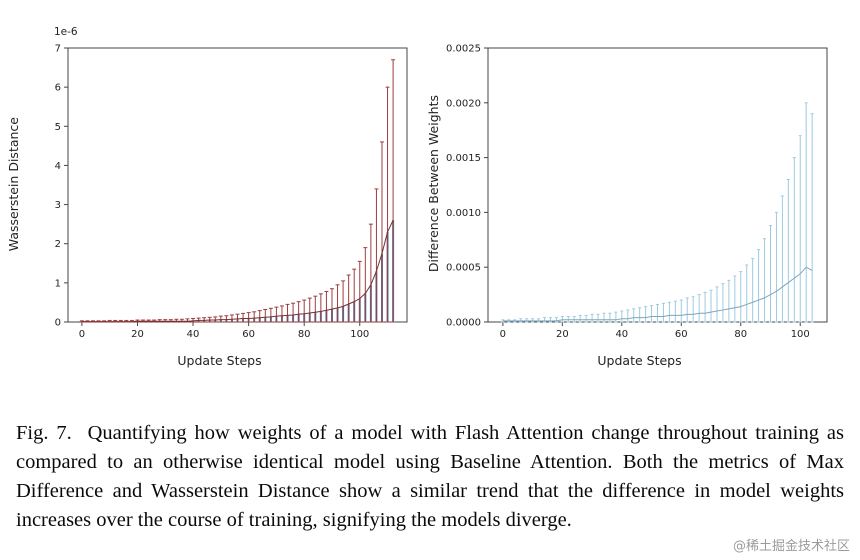 Image resolution: width=860 pixels, height=560 pixels. What do you see at coordinates (791, 546) in the screenshot?
I see `watermark-text: @稀土掘金技术社区` at bounding box center [791, 546].